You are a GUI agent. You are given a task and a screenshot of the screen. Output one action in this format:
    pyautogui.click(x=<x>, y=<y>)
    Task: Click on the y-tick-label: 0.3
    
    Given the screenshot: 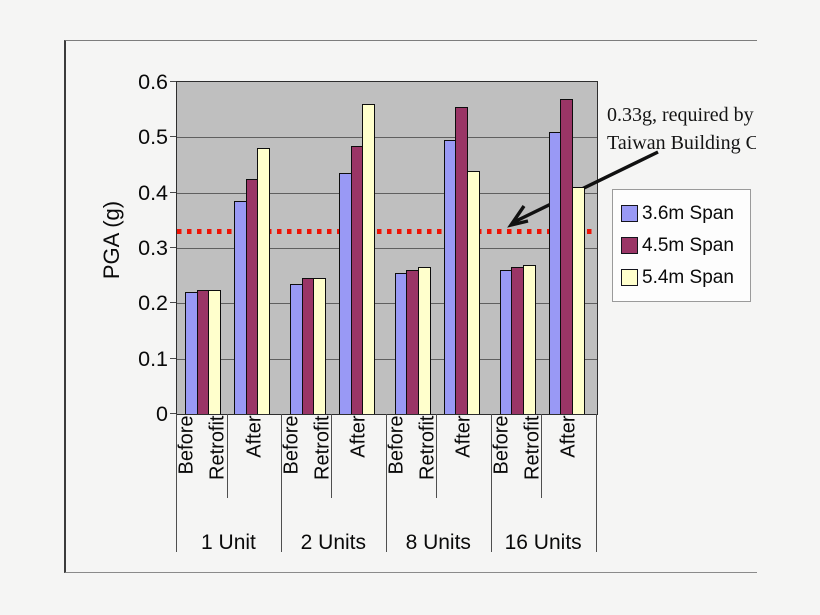 What is the action you would take?
    pyautogui.click(x=153, y=248)
    